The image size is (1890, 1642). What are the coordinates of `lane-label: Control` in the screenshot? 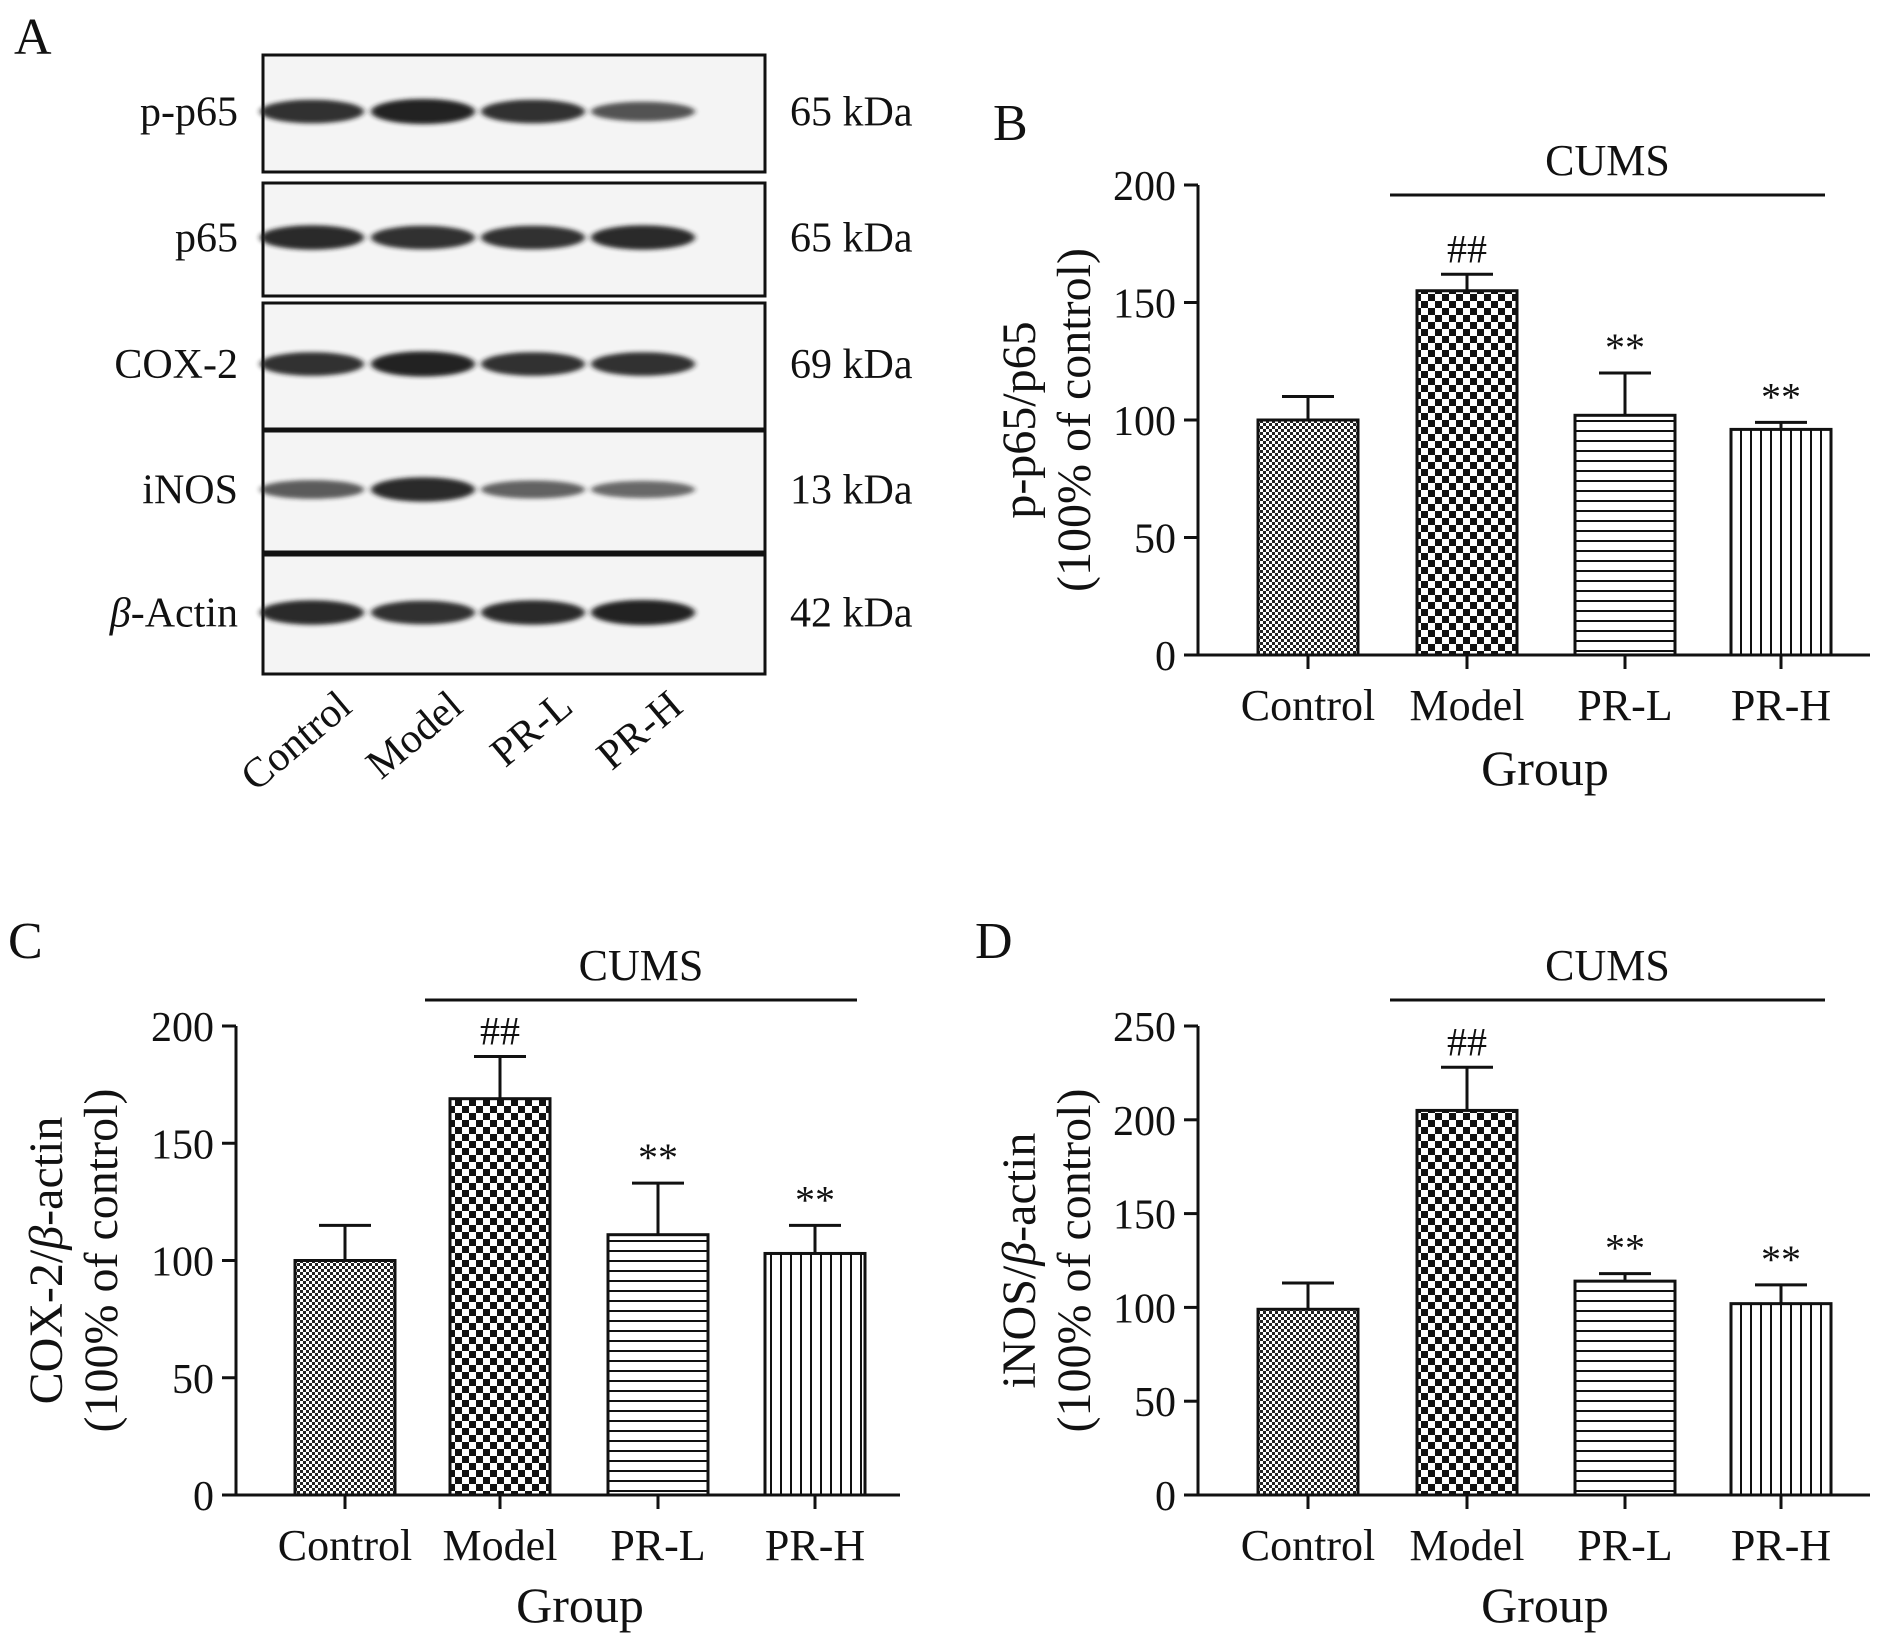 It's located at (297, 741).